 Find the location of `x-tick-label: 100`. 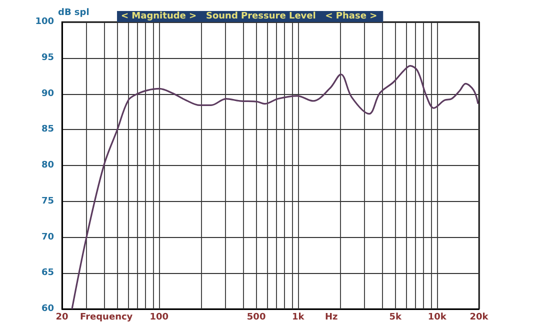

x-tick-label: 100 is located at coordinates (159, 317).